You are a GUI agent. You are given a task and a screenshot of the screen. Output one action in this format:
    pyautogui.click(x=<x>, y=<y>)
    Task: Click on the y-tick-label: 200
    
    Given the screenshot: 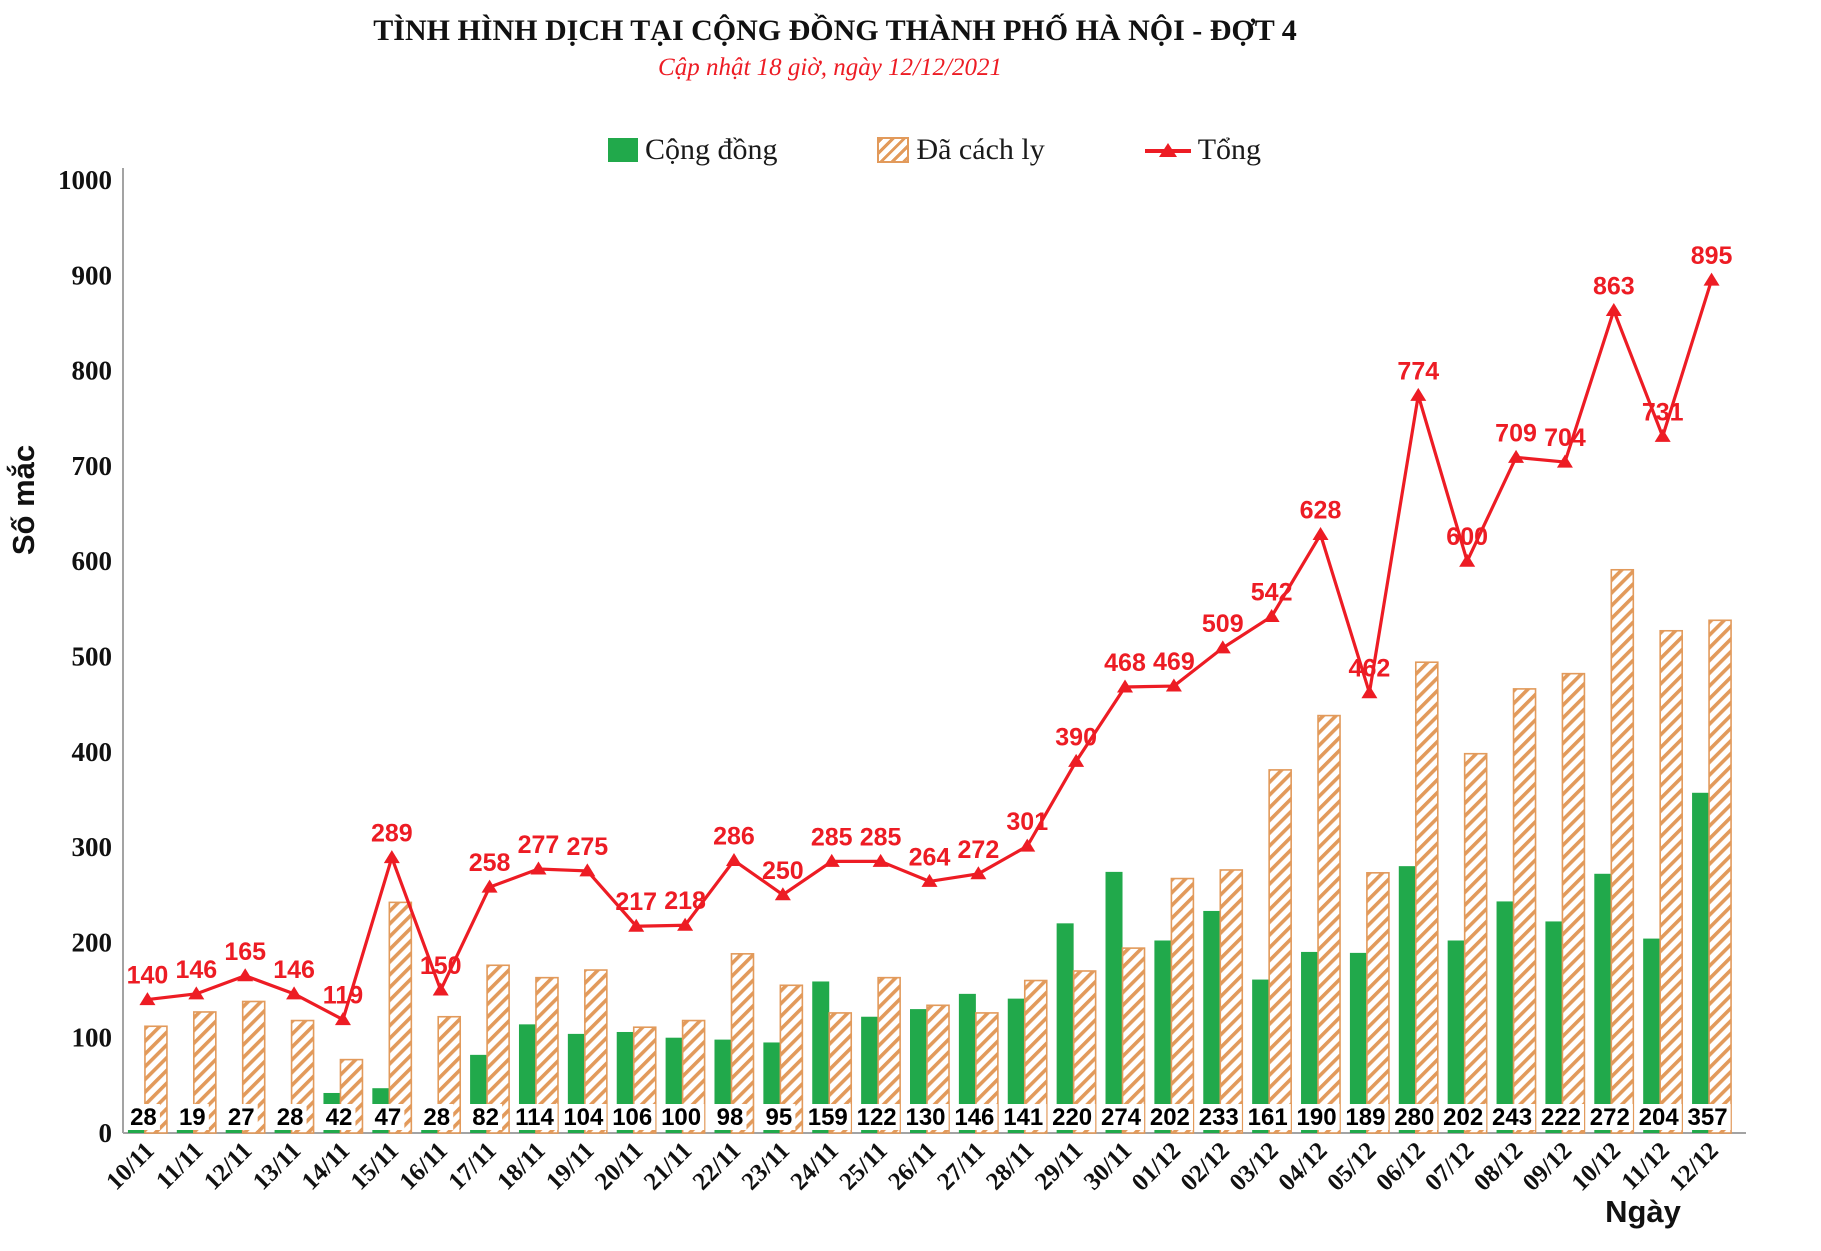 What is the action you would take?
    pyautogui.click(x=92, y=942)
    